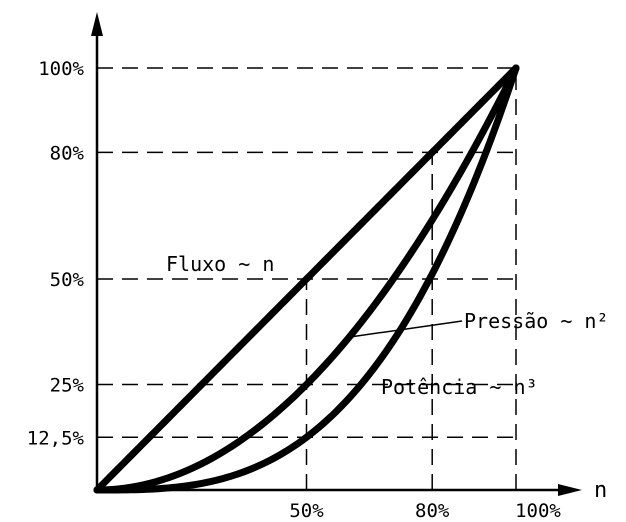 The image size is (626, 522). I want to click on series-label-flow: Fluxo ~ n, so click(220, 264).